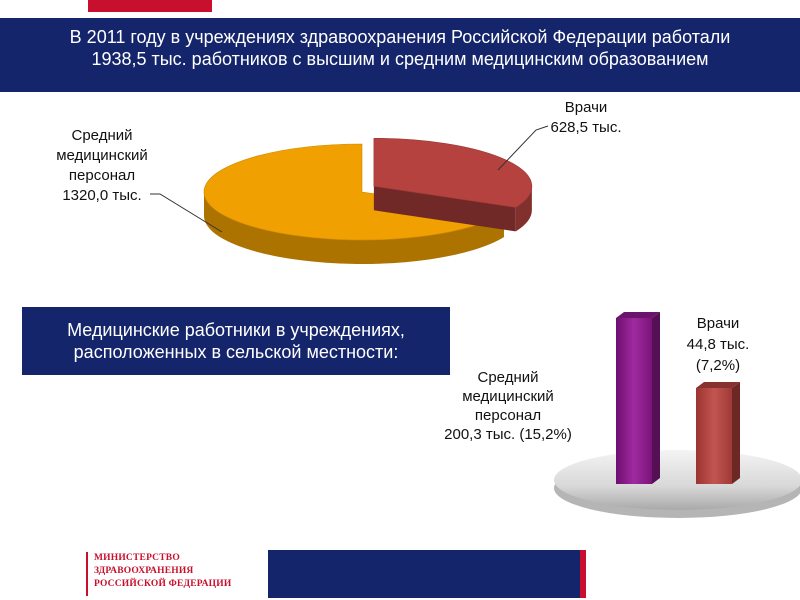 This screenshot has width=800, height=600. Describe the element at coordinates (163, 584) in the screenshot. I see `logo-line: РОССИЙСКОЙ ФЕДЕРАЦИИ` at that location.